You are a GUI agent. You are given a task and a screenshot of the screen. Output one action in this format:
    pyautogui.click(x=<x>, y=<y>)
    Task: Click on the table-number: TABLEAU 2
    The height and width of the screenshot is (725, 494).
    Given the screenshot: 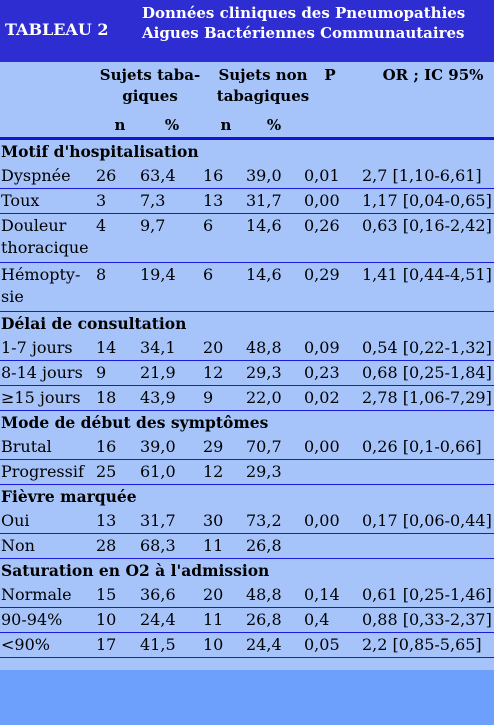 What is the action you would take?
    pyautogui.click(x=57, y=29)
    